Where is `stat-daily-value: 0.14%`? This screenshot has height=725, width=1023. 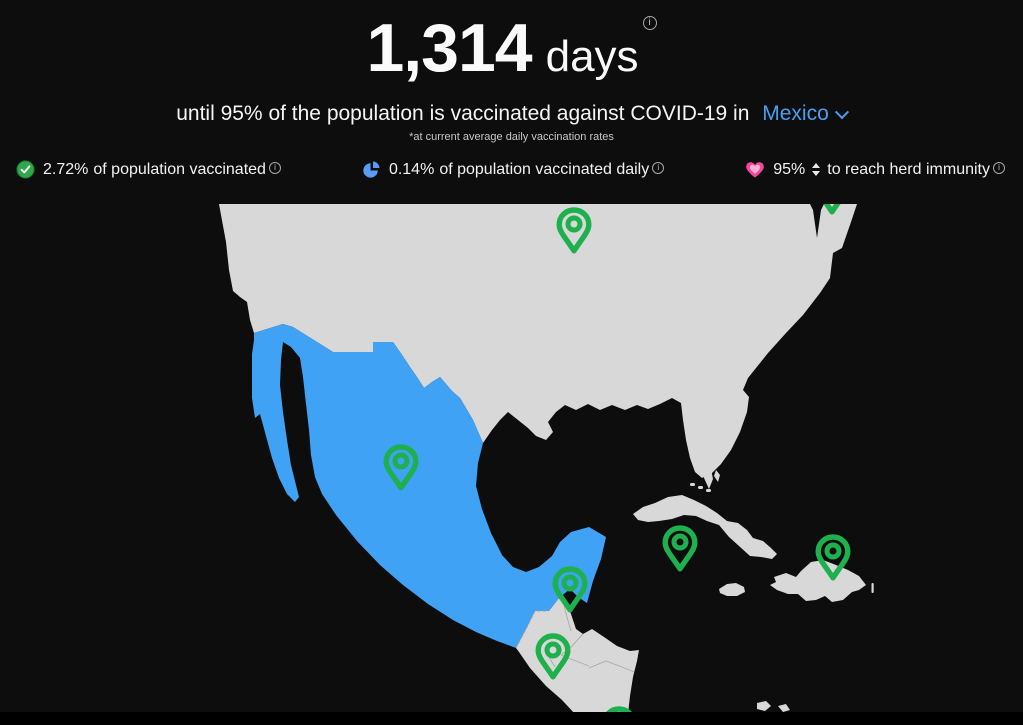 stat-daily-value: 0.14% is located at coordinates (411, 169).